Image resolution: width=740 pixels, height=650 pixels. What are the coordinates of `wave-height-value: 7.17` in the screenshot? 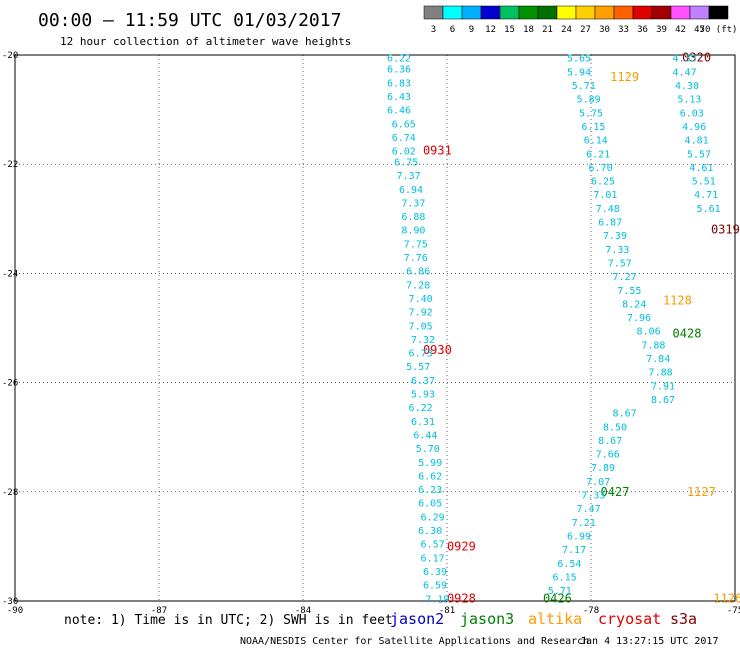 It's located at (574, 550).